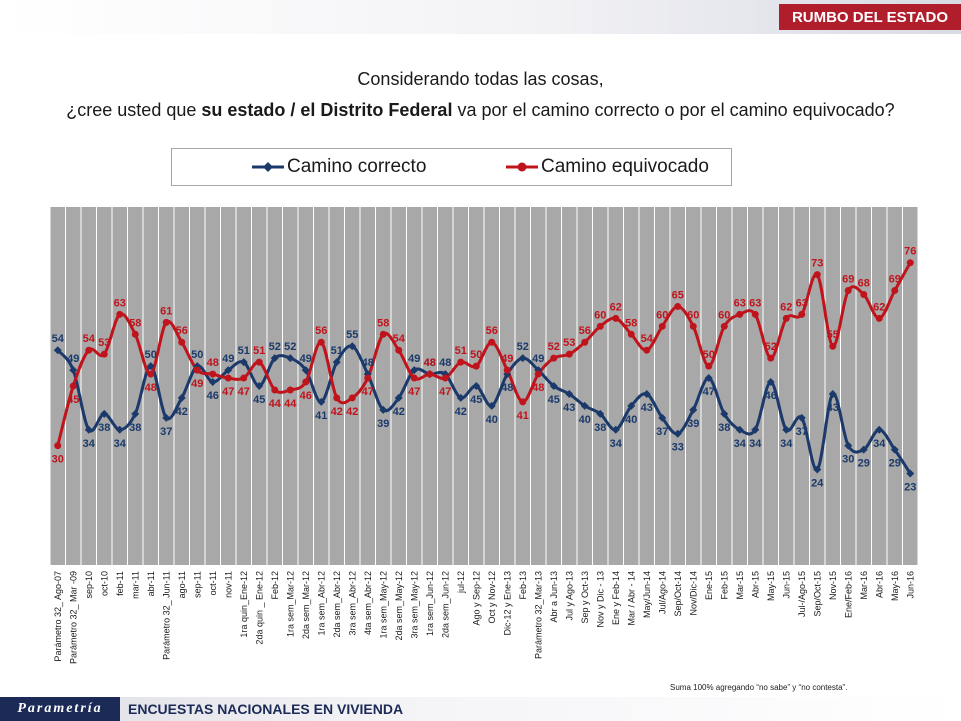  Describe the element at coordinates (480, 79) in the screenshot. I see `question-line-1: Considerando todas las cosas,` at that location.